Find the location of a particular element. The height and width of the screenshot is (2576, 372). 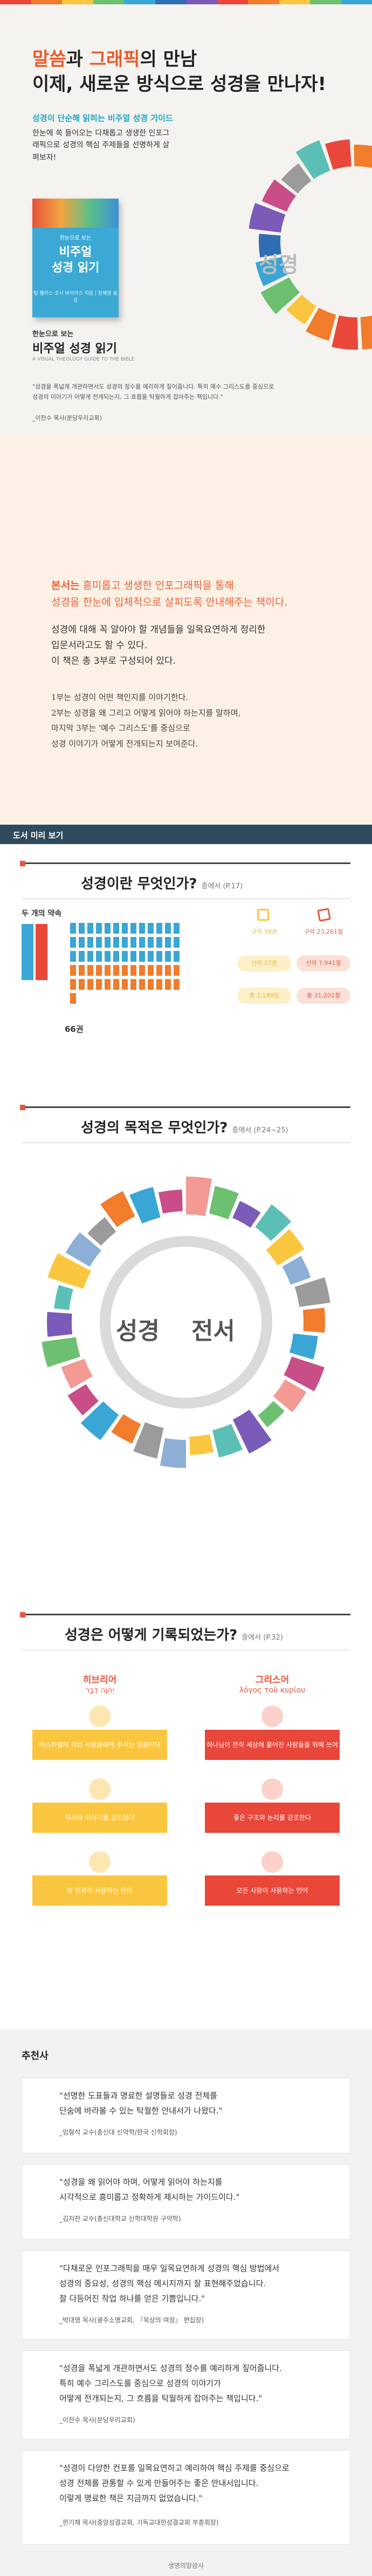

people-icon is located at coordinates (272, 1862).